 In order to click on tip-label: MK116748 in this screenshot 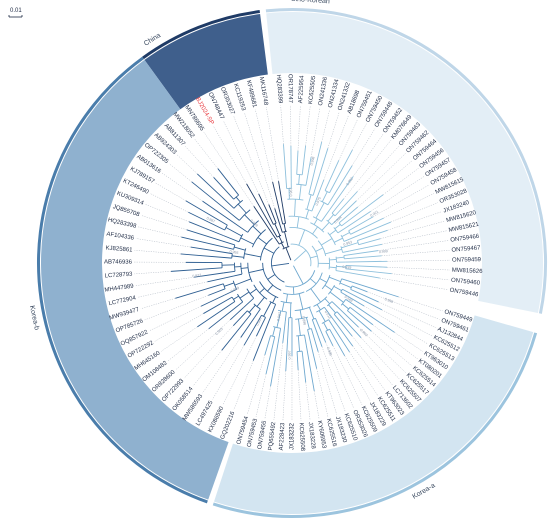, I will do `click(263, 92)`.